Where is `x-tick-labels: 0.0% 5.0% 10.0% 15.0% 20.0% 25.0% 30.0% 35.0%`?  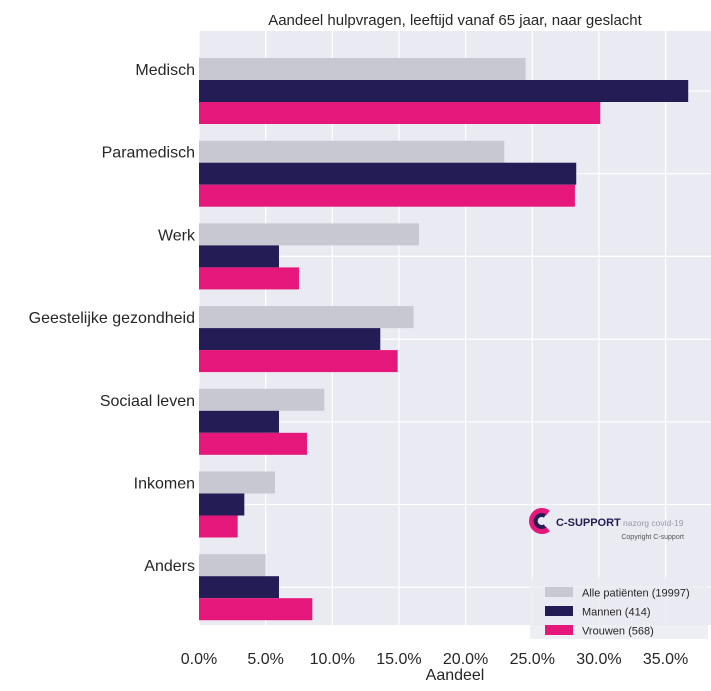 x-tick-labels: 0.0% 5.0% 10.0% 15.0% 20.0% 25.0% 30.0% 35.0% is located at coordinates (434, 659).